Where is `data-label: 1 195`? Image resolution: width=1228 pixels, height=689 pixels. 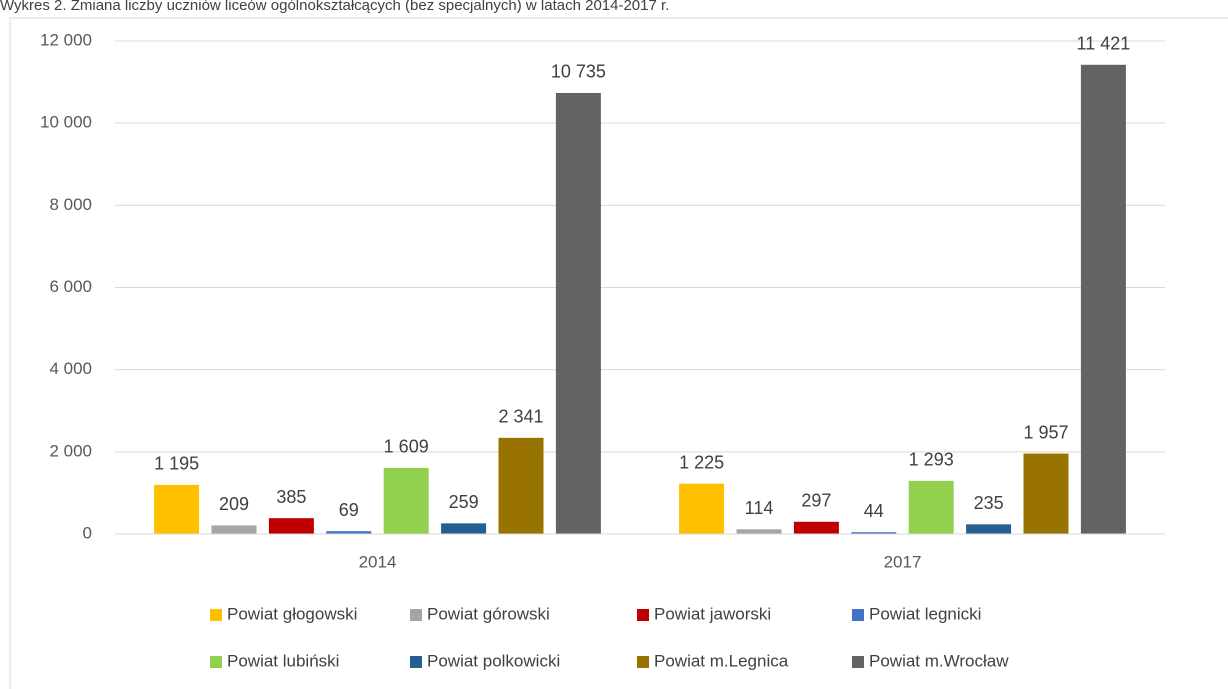
data-label: 1 195 is located at coordinates (176, 464).